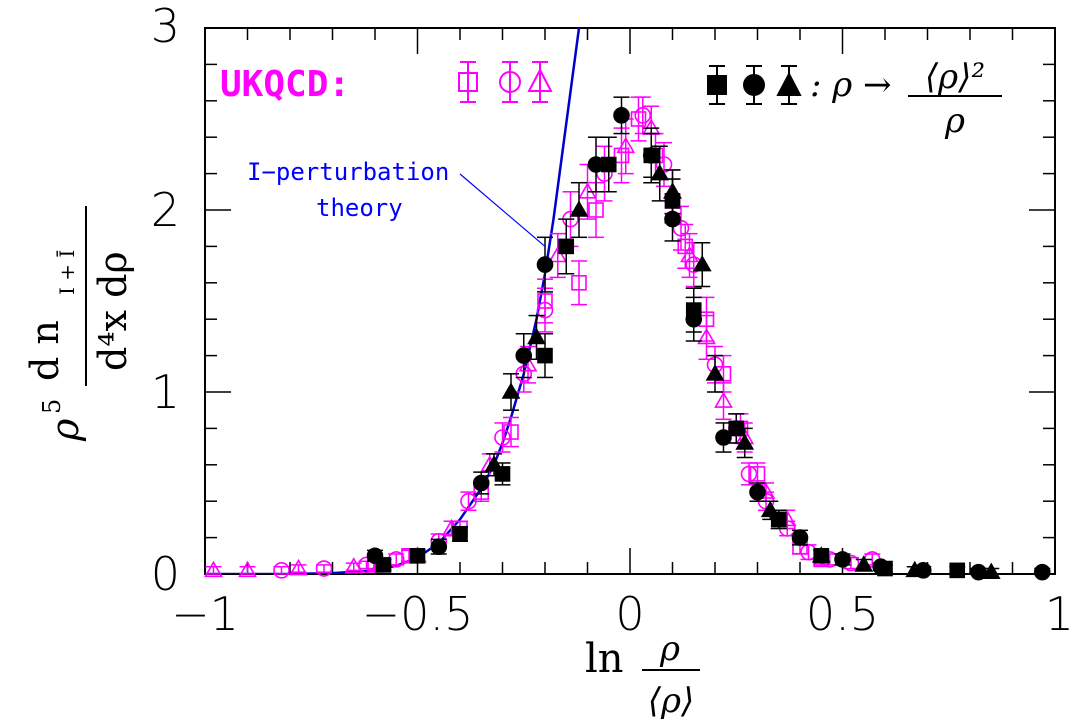 The height and width of the screenshot is (724, 1077). What do you see at coordinates (165, 392) in the screenshot?
I see `y-tick-label: 1` at bounding box center [165, 392].